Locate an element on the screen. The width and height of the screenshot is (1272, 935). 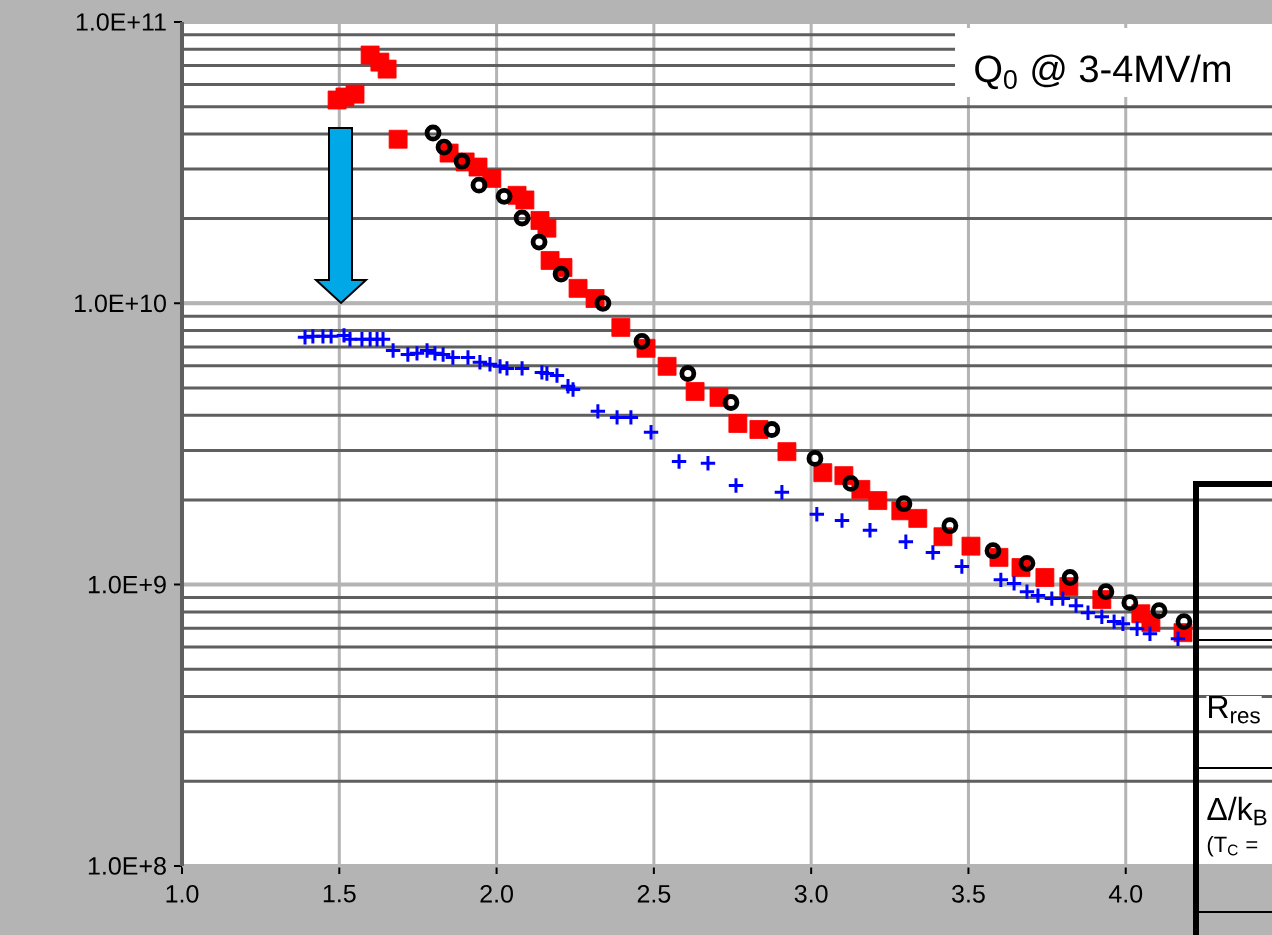
annotation: (T$_{C}$ = is located at coordinates (1232, 846).